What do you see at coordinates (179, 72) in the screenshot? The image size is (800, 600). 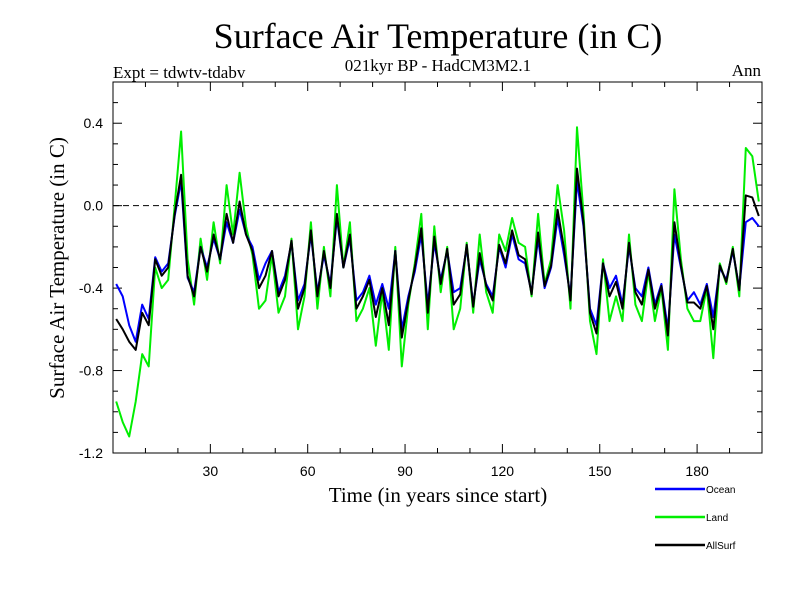 I see `expt-label: Expt = tdwtv-tdabv` at bounding box center [179, 72].